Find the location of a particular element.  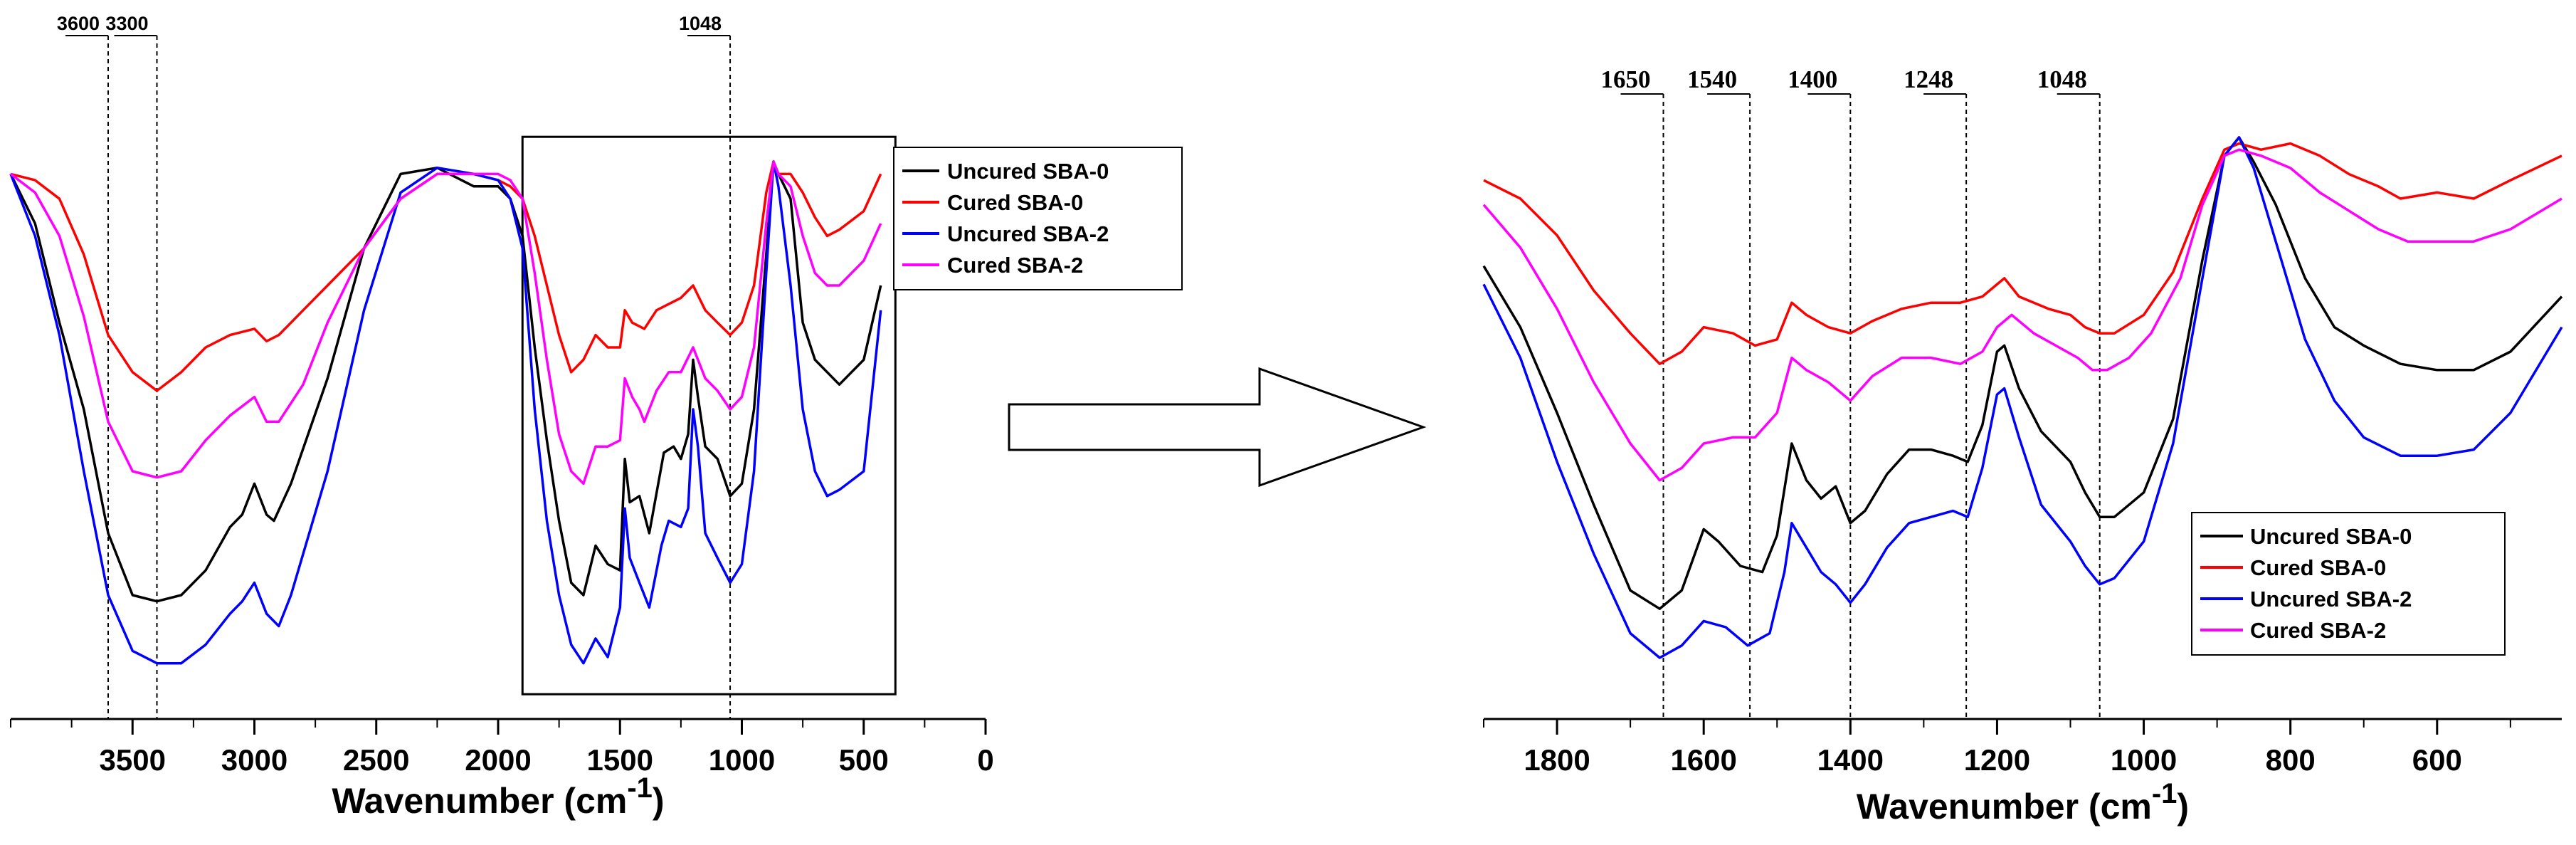

ref-label-1540: 1540 is located at coordinates (1712, 79).